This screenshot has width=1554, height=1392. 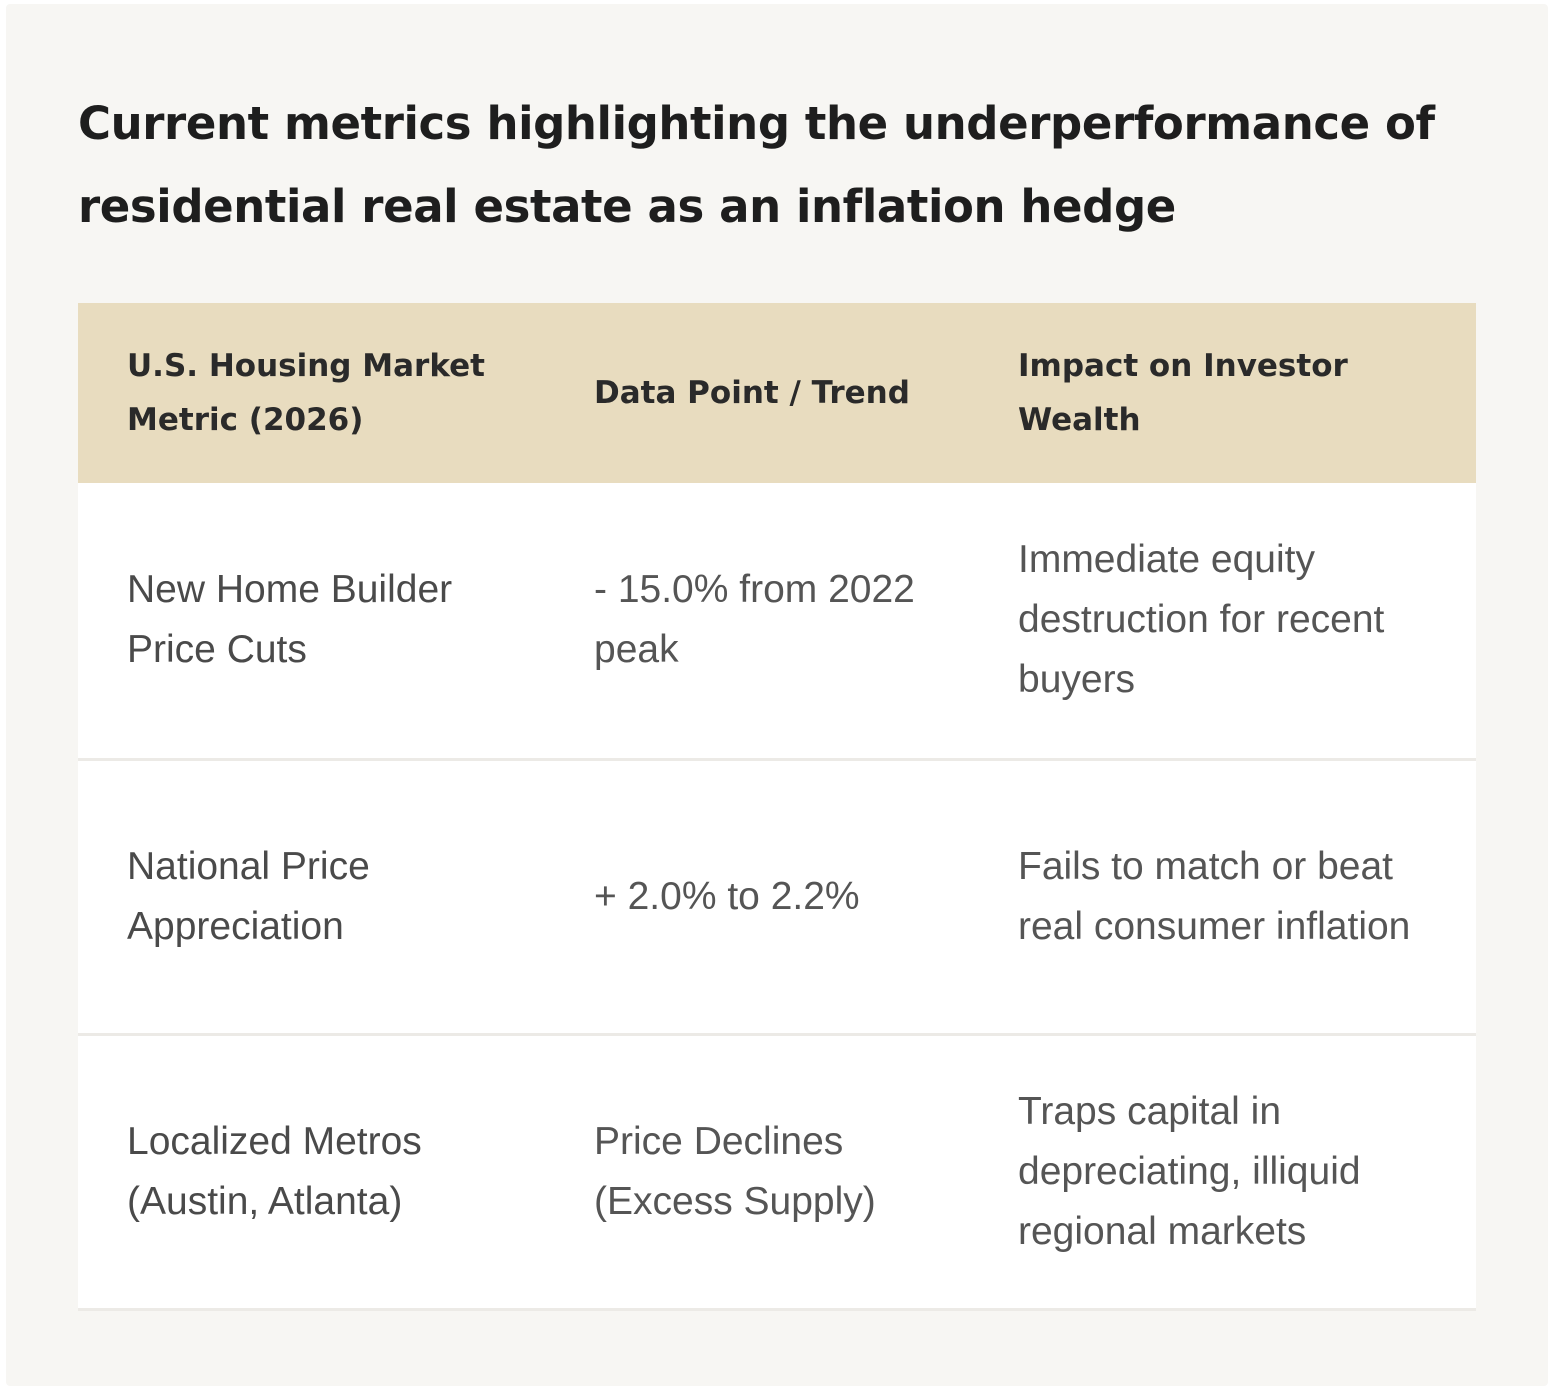 I want to click on column-header-impact: Impact on Investor Wealth, so click(x=1183, y=393).